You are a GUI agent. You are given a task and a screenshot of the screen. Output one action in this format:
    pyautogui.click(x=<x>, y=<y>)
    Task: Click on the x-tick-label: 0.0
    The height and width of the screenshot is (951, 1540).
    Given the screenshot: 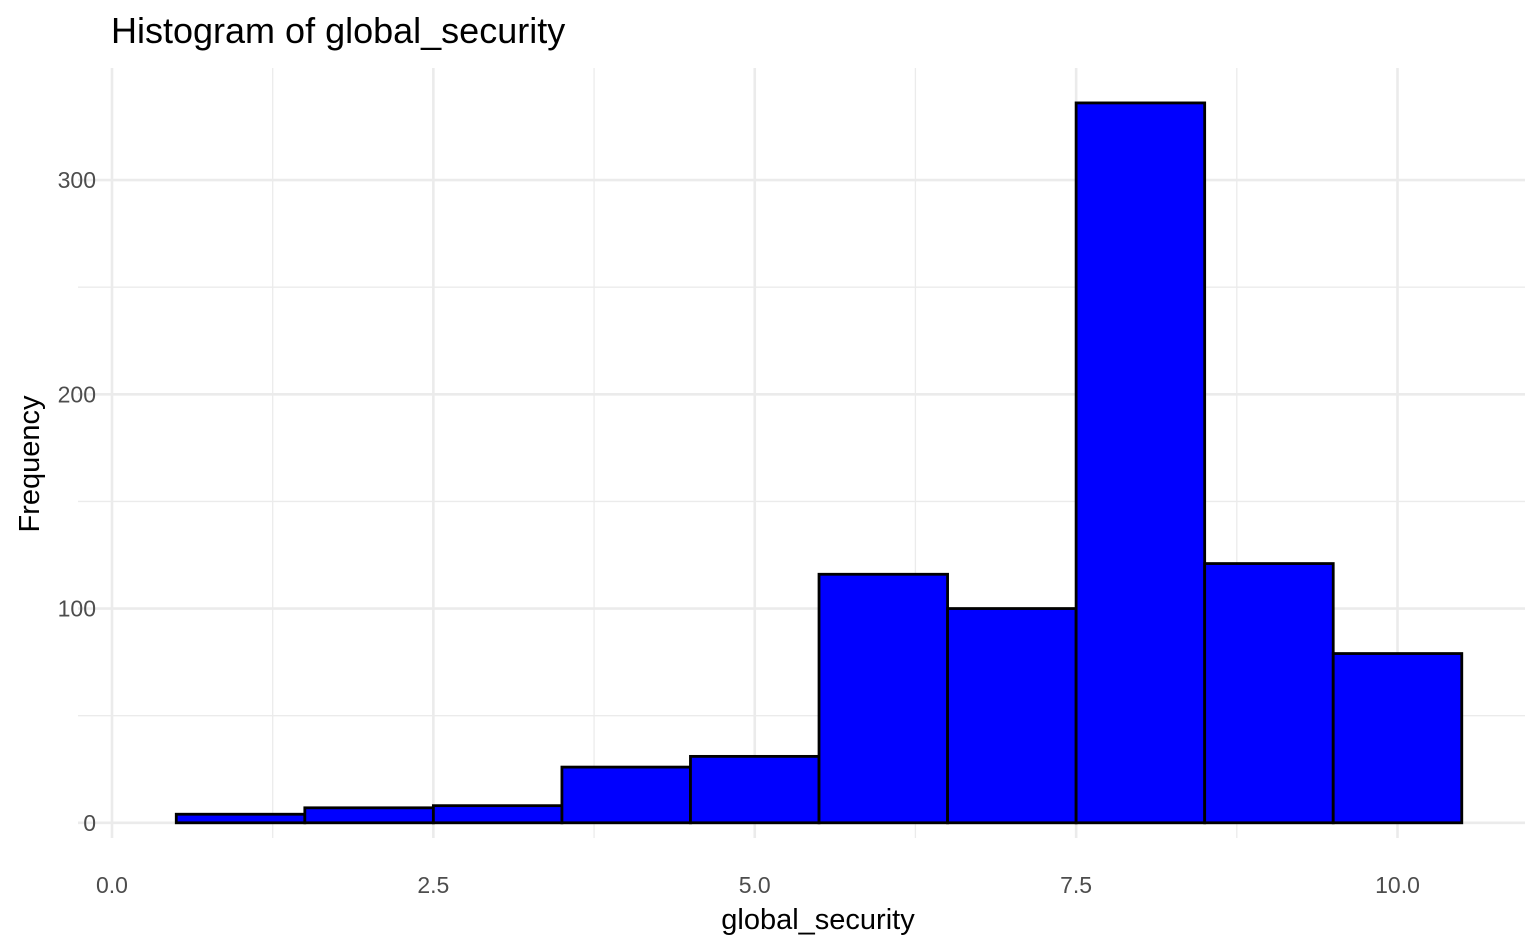 What is the action you would take?
    pyautogui.click(x=112, y=885)
    